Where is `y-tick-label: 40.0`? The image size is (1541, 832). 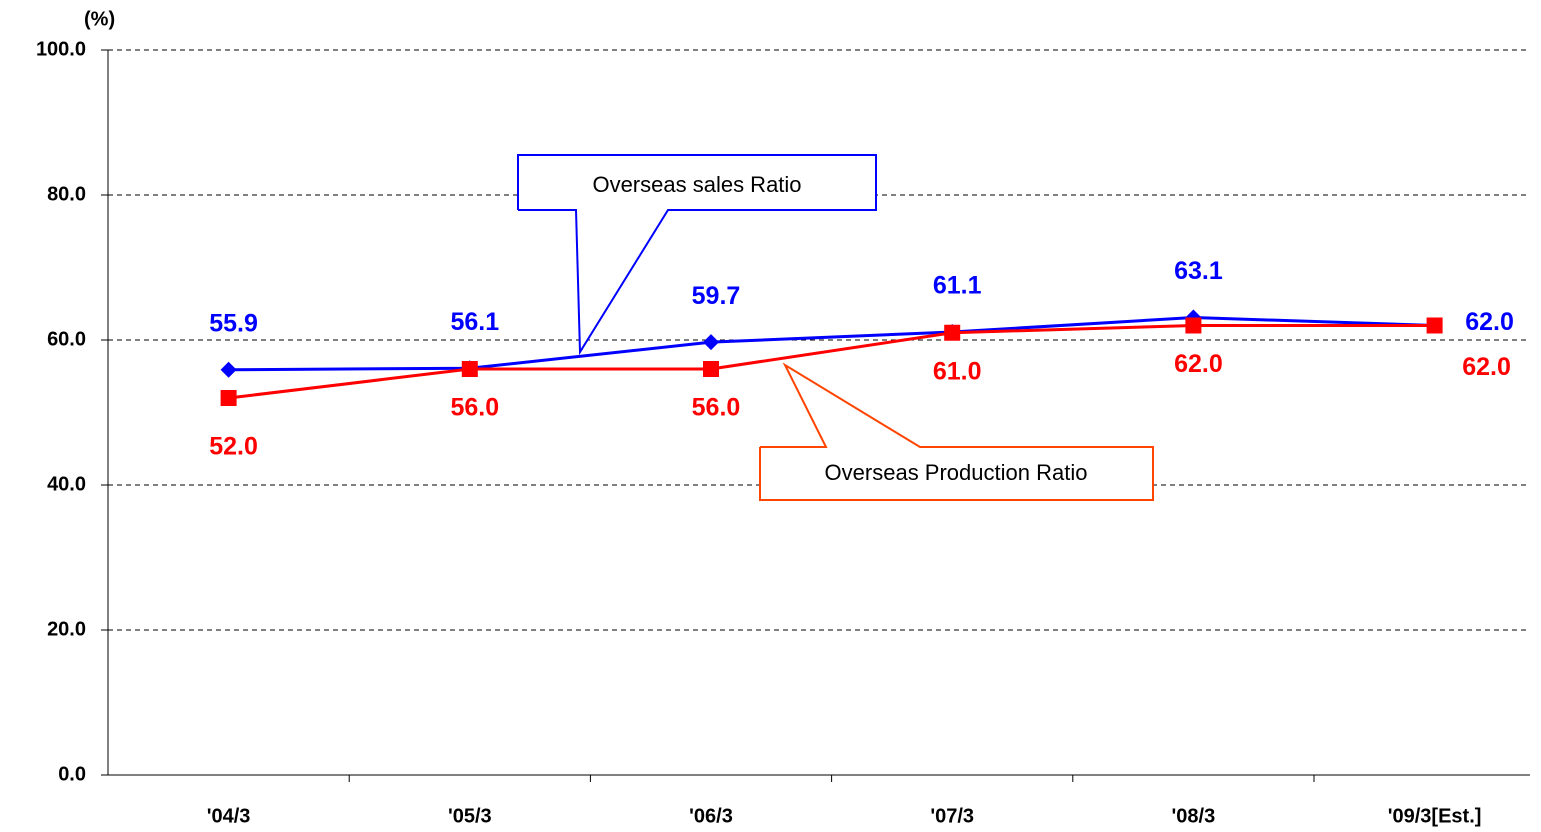 y-tick-label: 40.0 is located at coordinates (66, 484).